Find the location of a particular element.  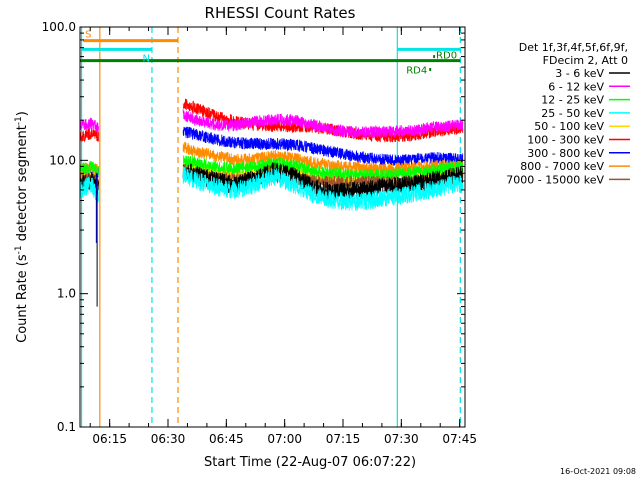

y-axis-label-superscript-2: -1 is located at coordinates (19, 120).